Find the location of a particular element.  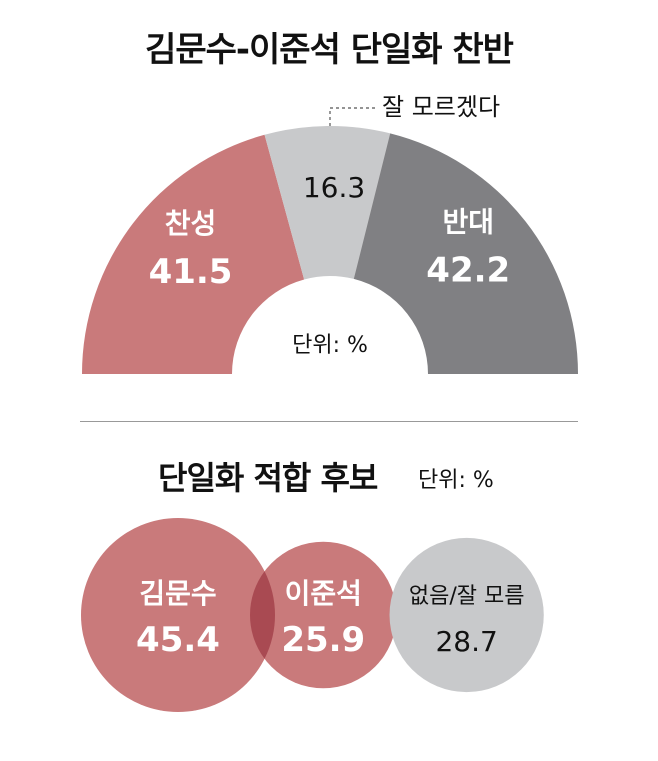

bubble-category-label-lee: 이준석 is located at coordinates (323, 593).